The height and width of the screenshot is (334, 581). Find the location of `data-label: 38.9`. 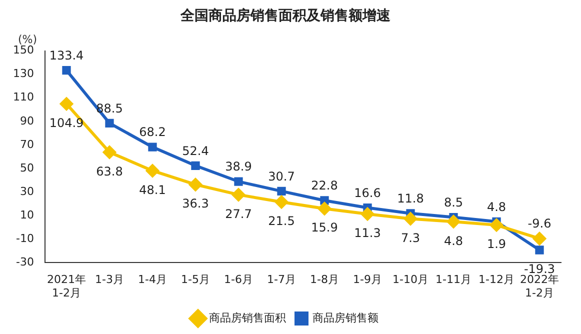

data-label: 38.9 is located at coordinates (238, 167).